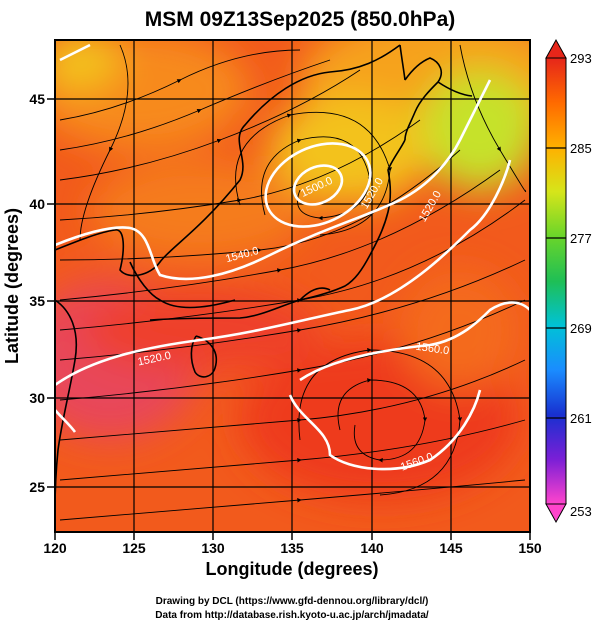 Image resolution: width=599 pixels, height=625 pixels. What do you see at coordinates (556, 48) in the screenshot?
I see `colorbar-top-triangle` at bounding box center [556, 48].